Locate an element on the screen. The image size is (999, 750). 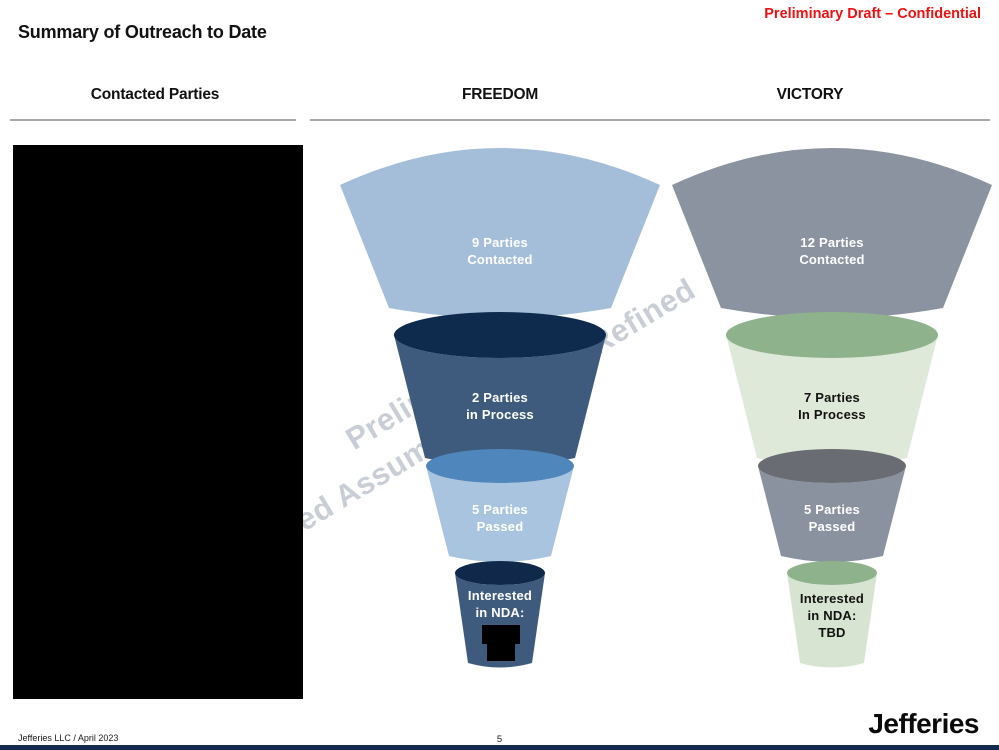
victory-segment-nda-body is located at coordinates (832, 620).